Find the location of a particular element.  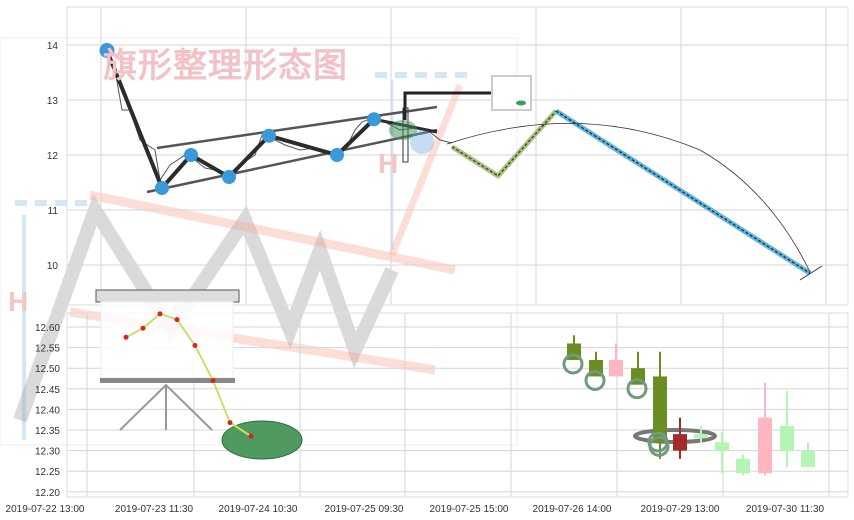

y-tick-label: 12.50 is located at coordinates (47, 369).